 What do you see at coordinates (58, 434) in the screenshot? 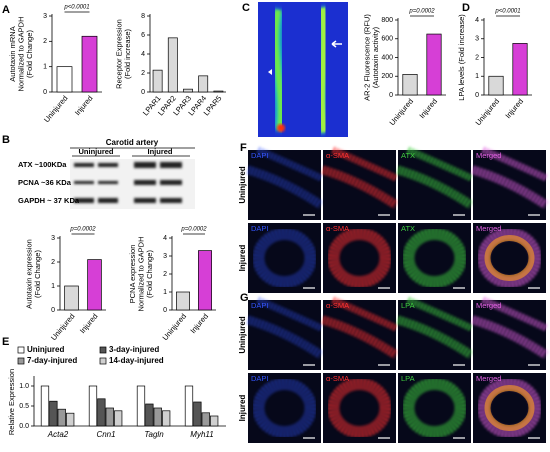
I see `x-tick-label: Acta2` at bounding box center [58, 434].